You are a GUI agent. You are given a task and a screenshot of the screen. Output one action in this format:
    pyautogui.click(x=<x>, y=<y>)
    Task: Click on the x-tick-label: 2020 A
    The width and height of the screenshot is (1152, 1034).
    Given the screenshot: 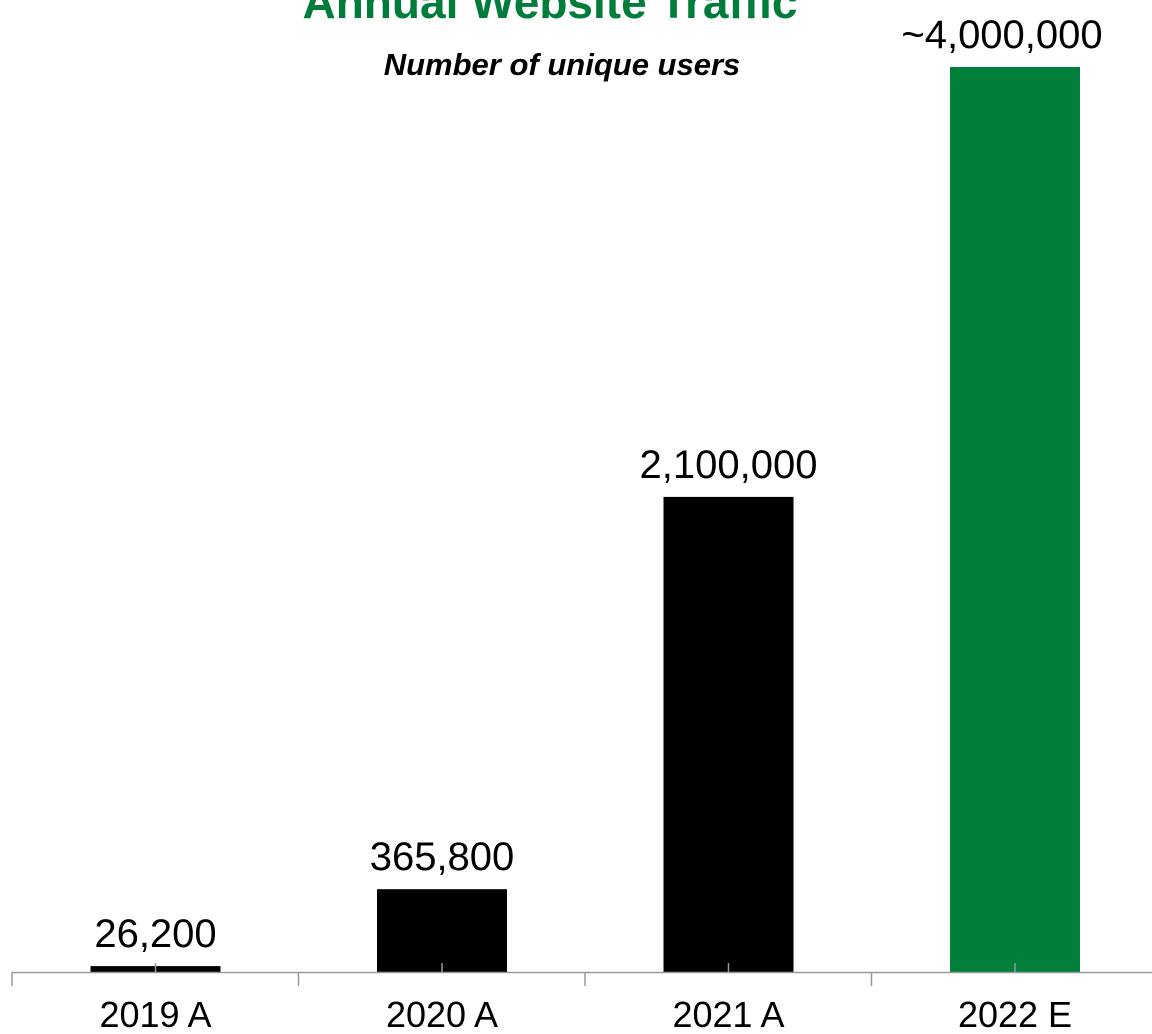 What is the action you would take?
    pyautogui.click(x=442, y=1014)
    